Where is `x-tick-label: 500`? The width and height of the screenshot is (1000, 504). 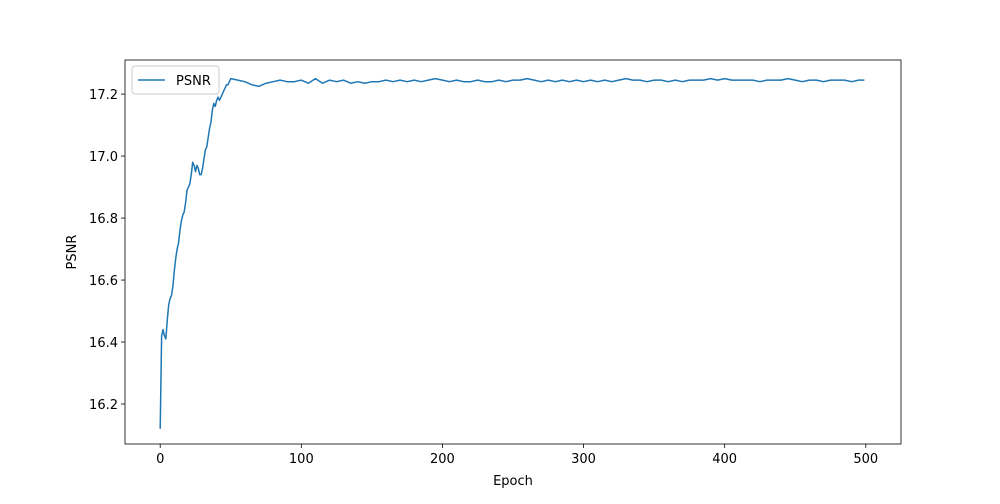 x-tick-label: 500 is located at coordinates (865, 459).